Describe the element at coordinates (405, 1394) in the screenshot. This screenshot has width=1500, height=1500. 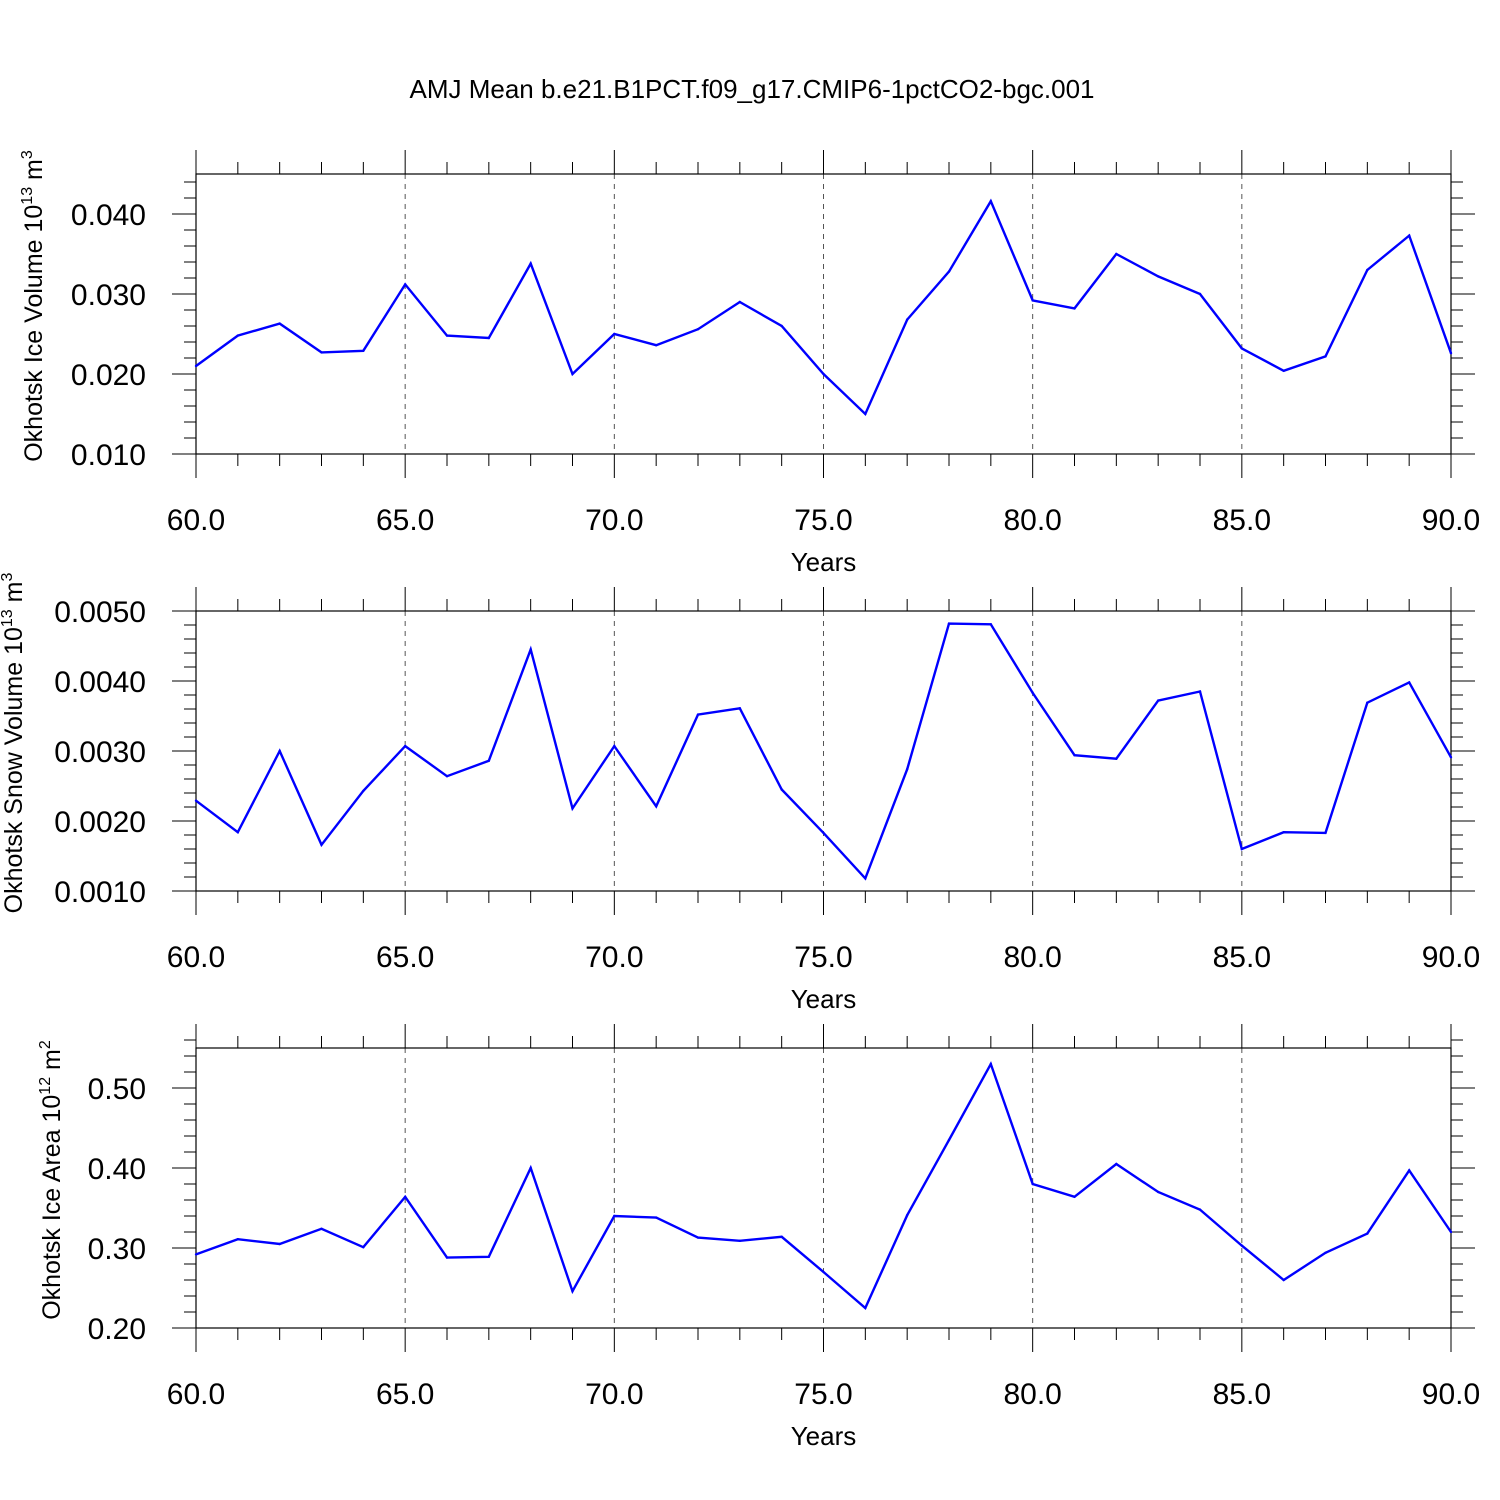
I see `x-tick-label: 65.0` at that location.